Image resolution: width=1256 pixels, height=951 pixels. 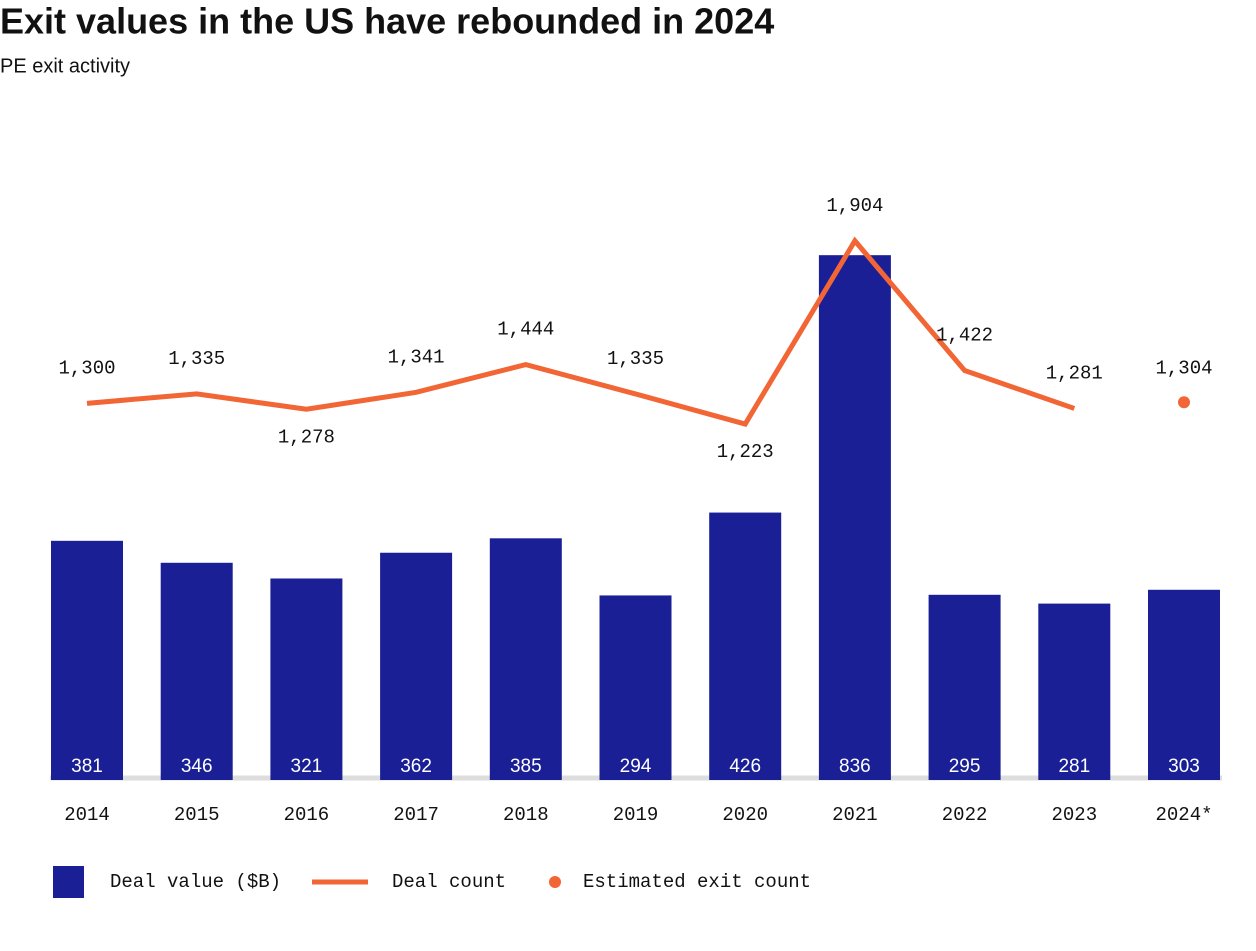 What do you see at coordinates (195, 882) in the screenshot?
I see `legend-label: Deal value ($B)` at bounding box center [195, 882].